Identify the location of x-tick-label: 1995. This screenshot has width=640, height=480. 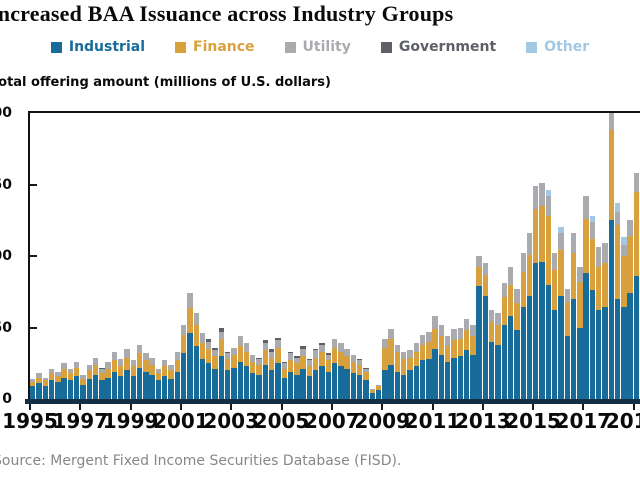
(30, 421).